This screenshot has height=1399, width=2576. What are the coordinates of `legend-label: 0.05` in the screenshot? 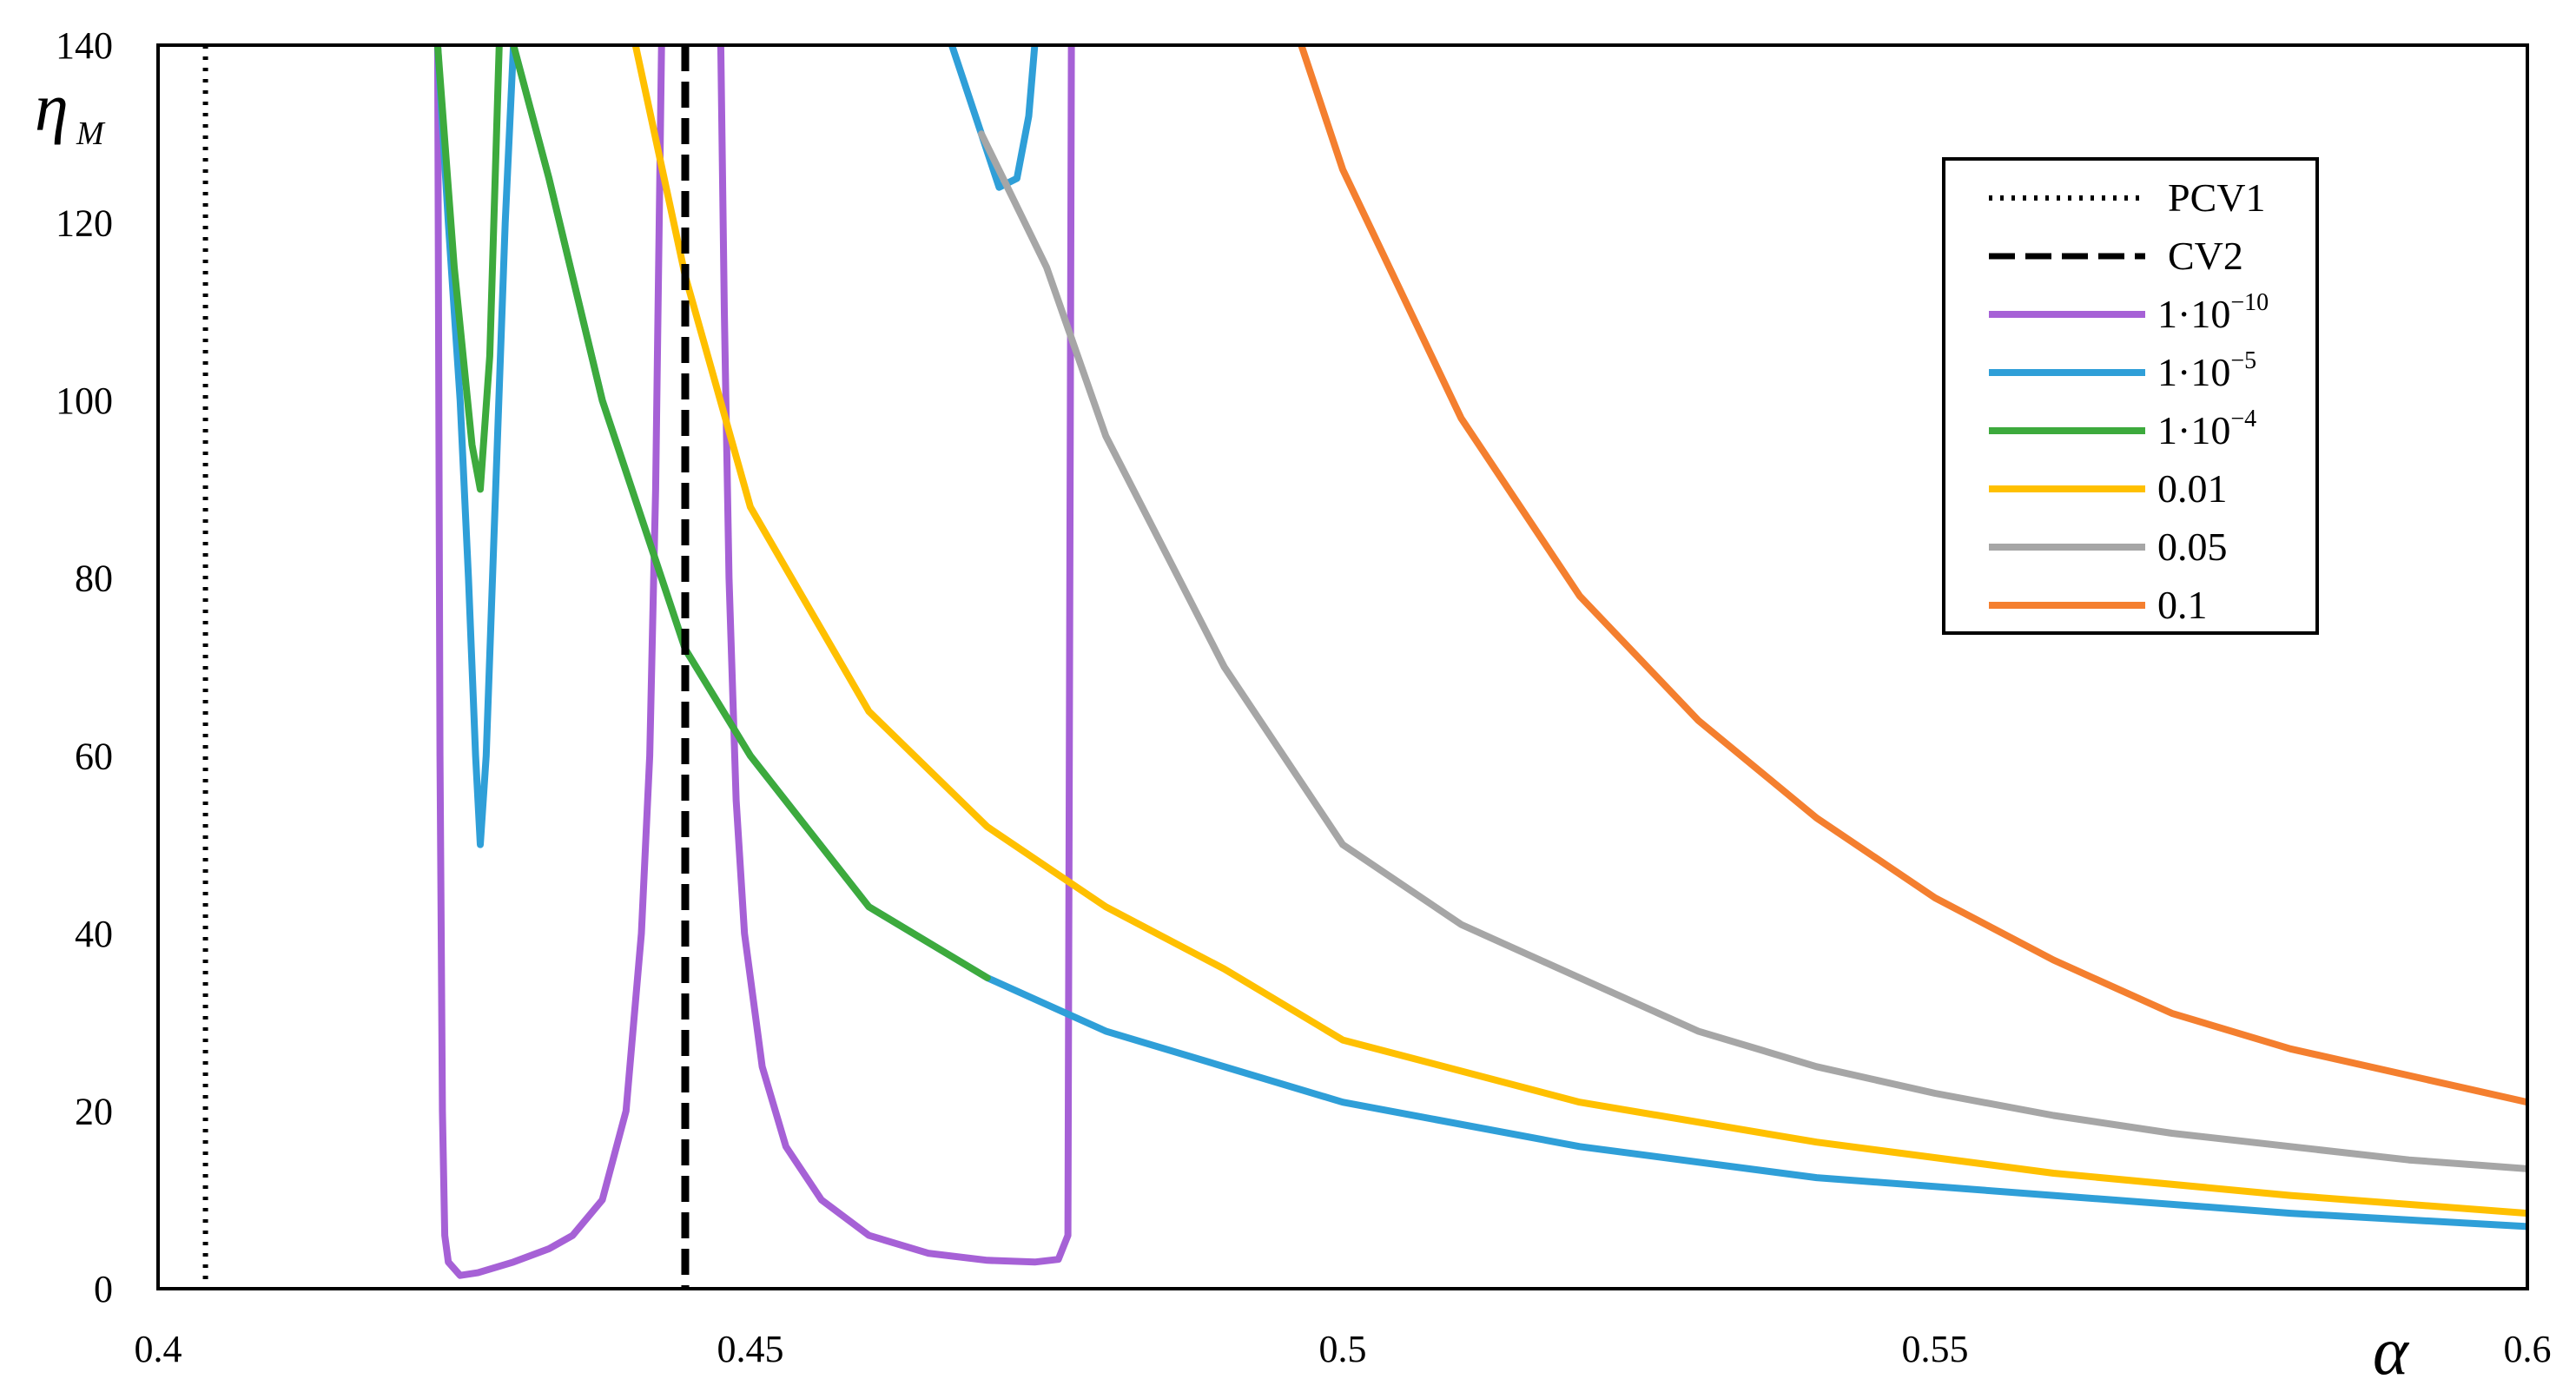 It's located at (2193, 547).